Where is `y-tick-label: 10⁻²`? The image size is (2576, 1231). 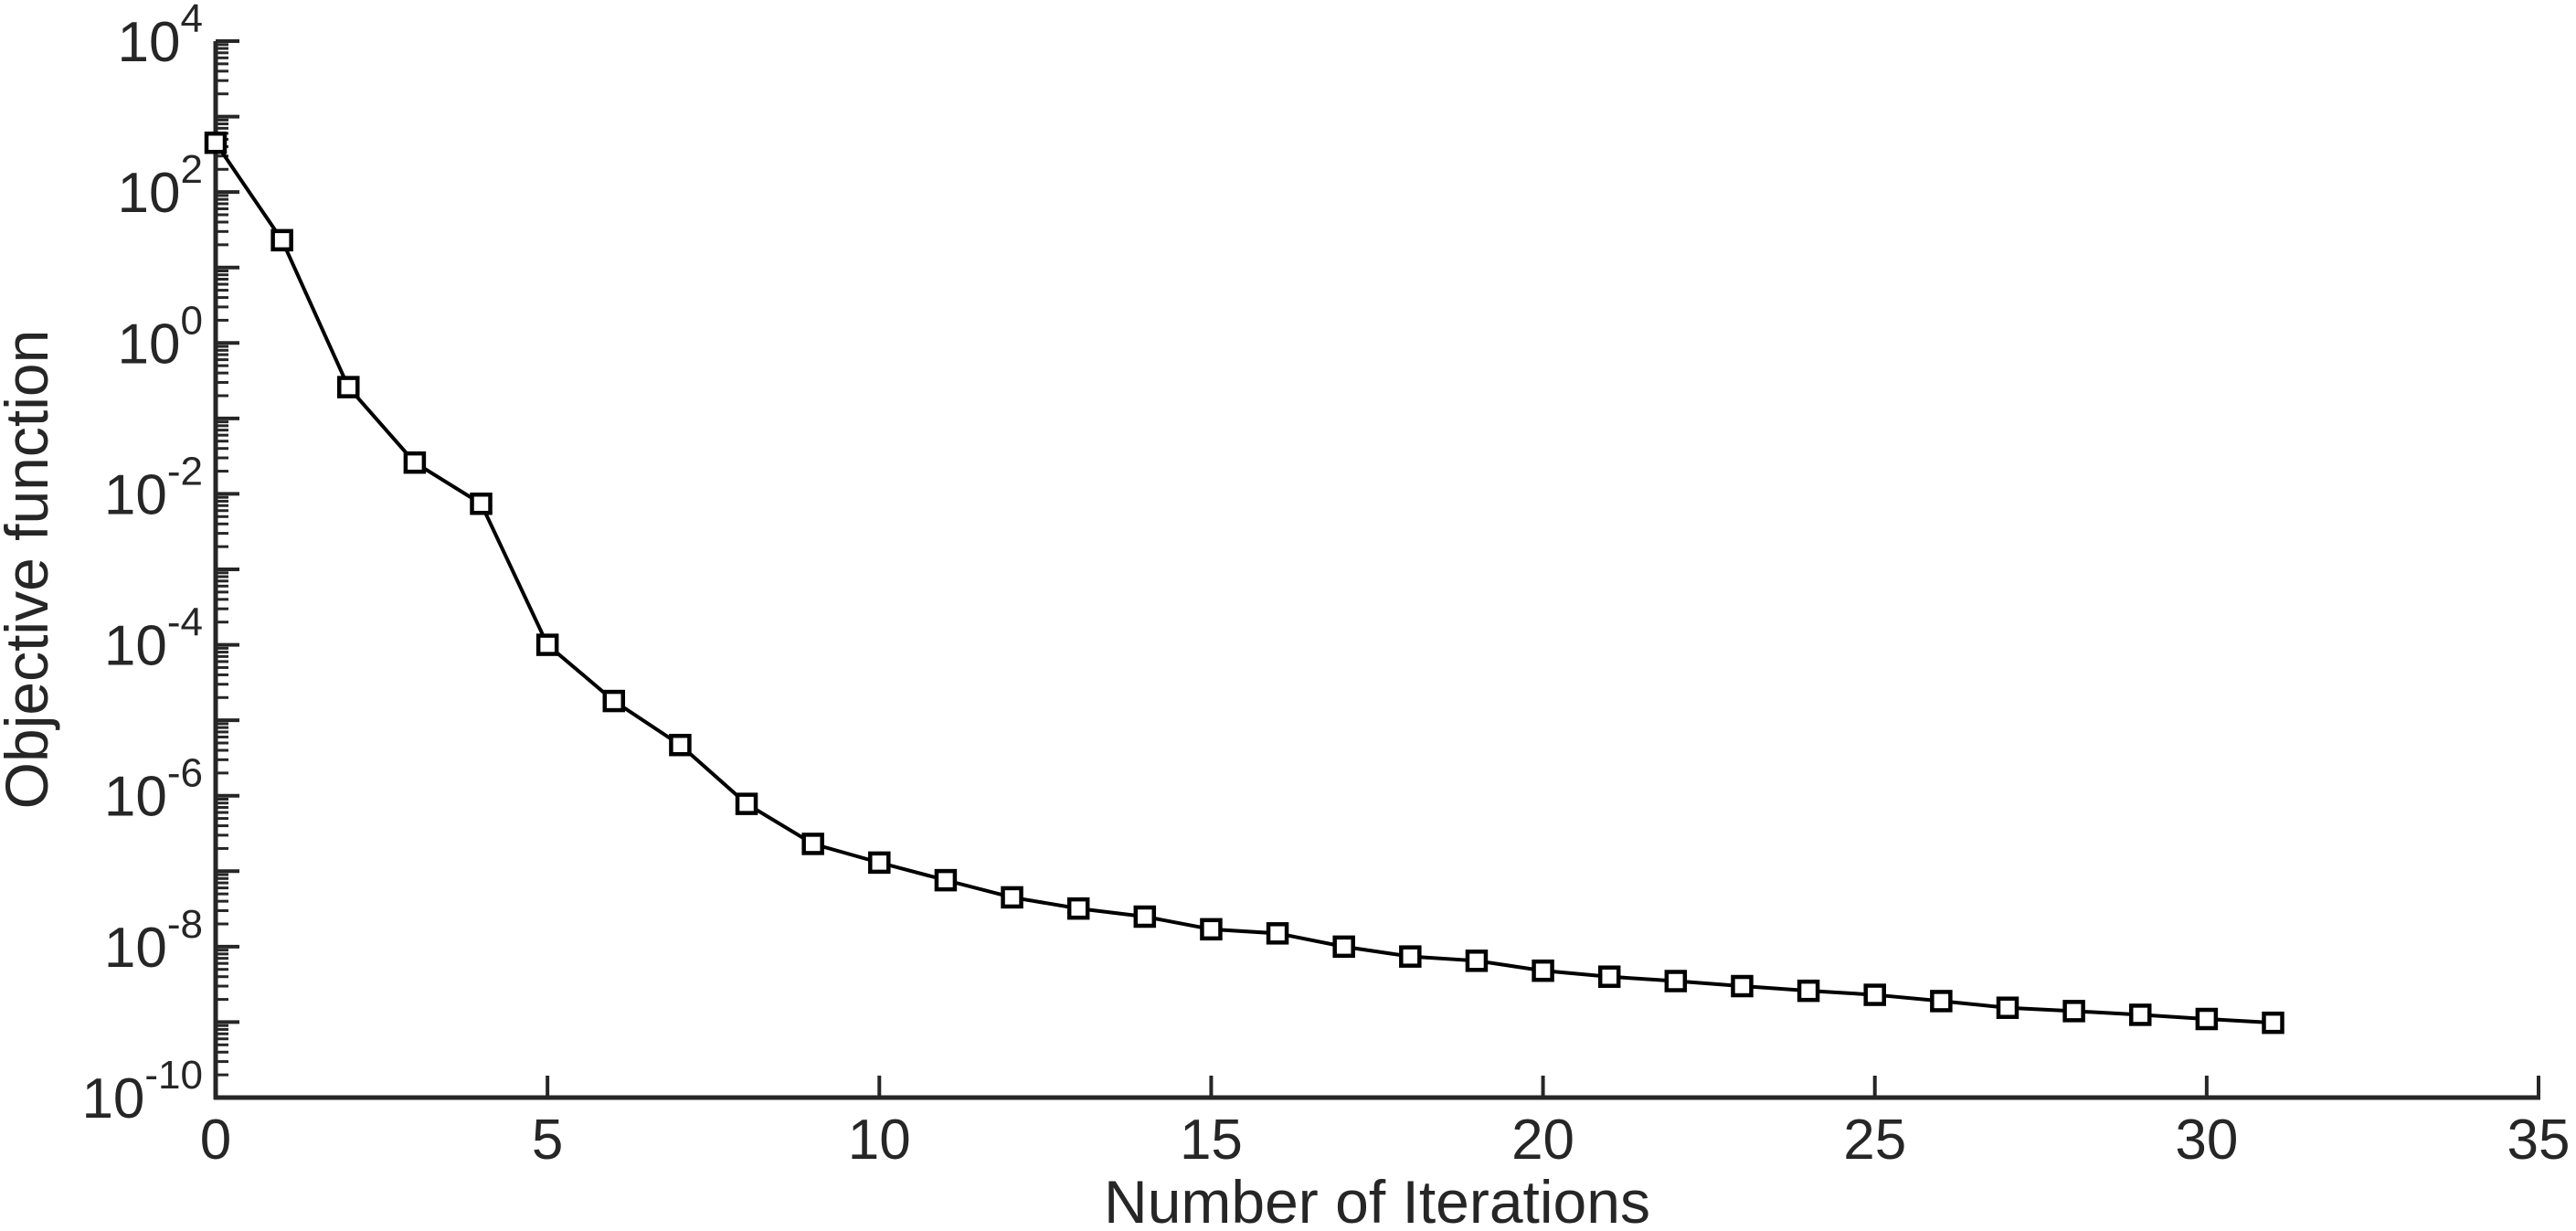 y-tick-label: 10⁻² is located at coordinates (153, 488).